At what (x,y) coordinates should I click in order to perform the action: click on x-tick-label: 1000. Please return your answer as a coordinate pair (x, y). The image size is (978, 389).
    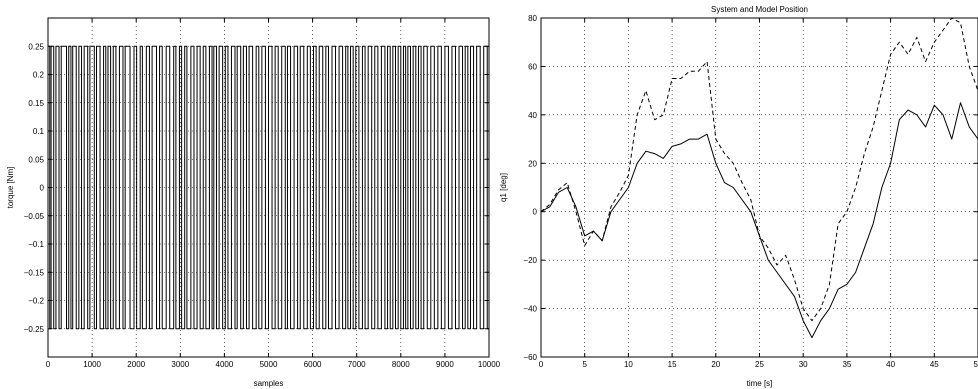
    Looking at the image, I should click on (92, 364).